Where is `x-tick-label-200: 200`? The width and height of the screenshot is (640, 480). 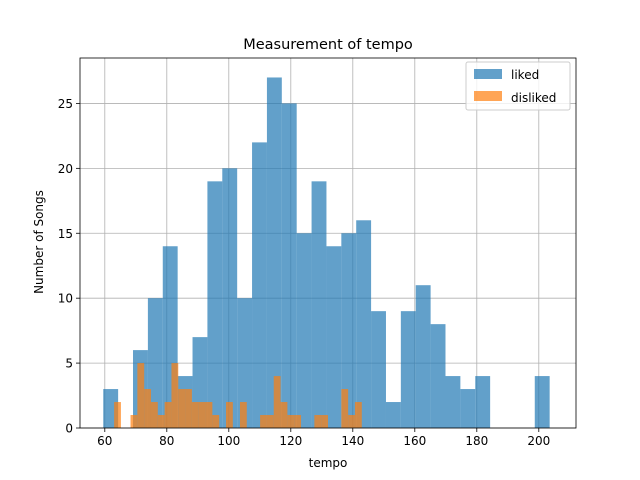 x-tick-label-200: 200 is located at coordinates (538, 441).